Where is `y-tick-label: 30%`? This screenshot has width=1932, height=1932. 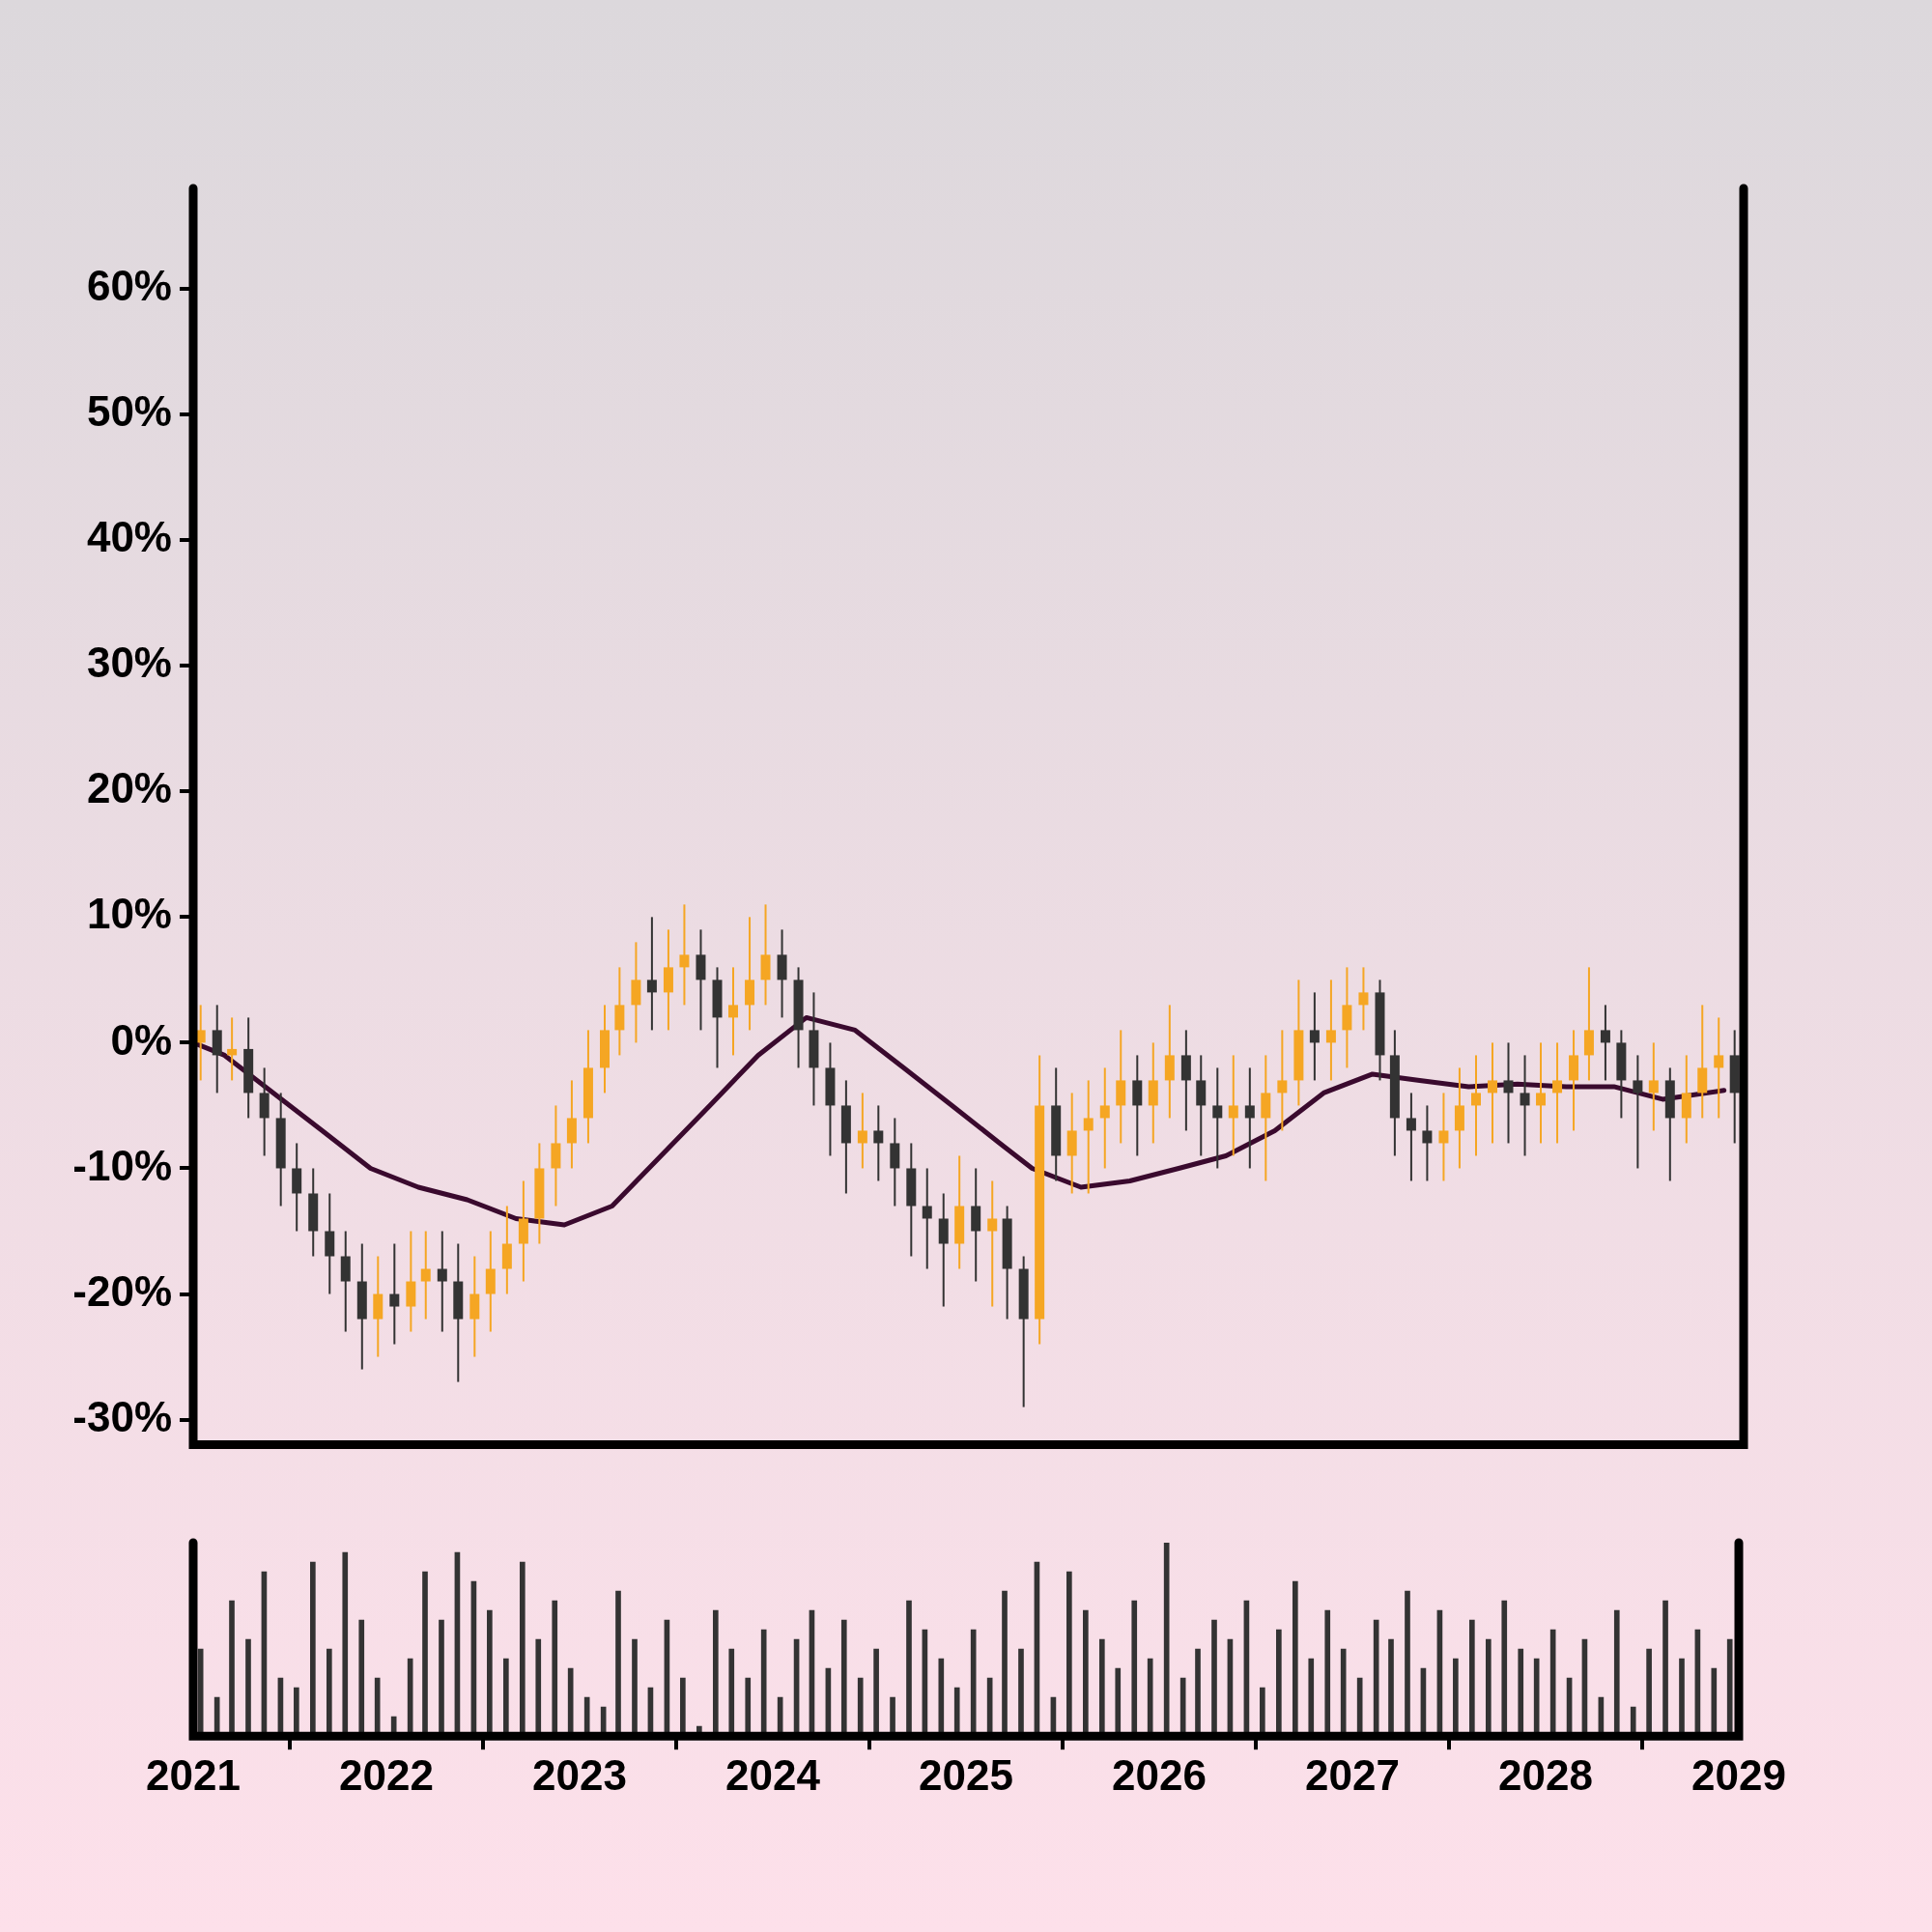 y-tick-label: 30% is located at coordinates (129, 663).